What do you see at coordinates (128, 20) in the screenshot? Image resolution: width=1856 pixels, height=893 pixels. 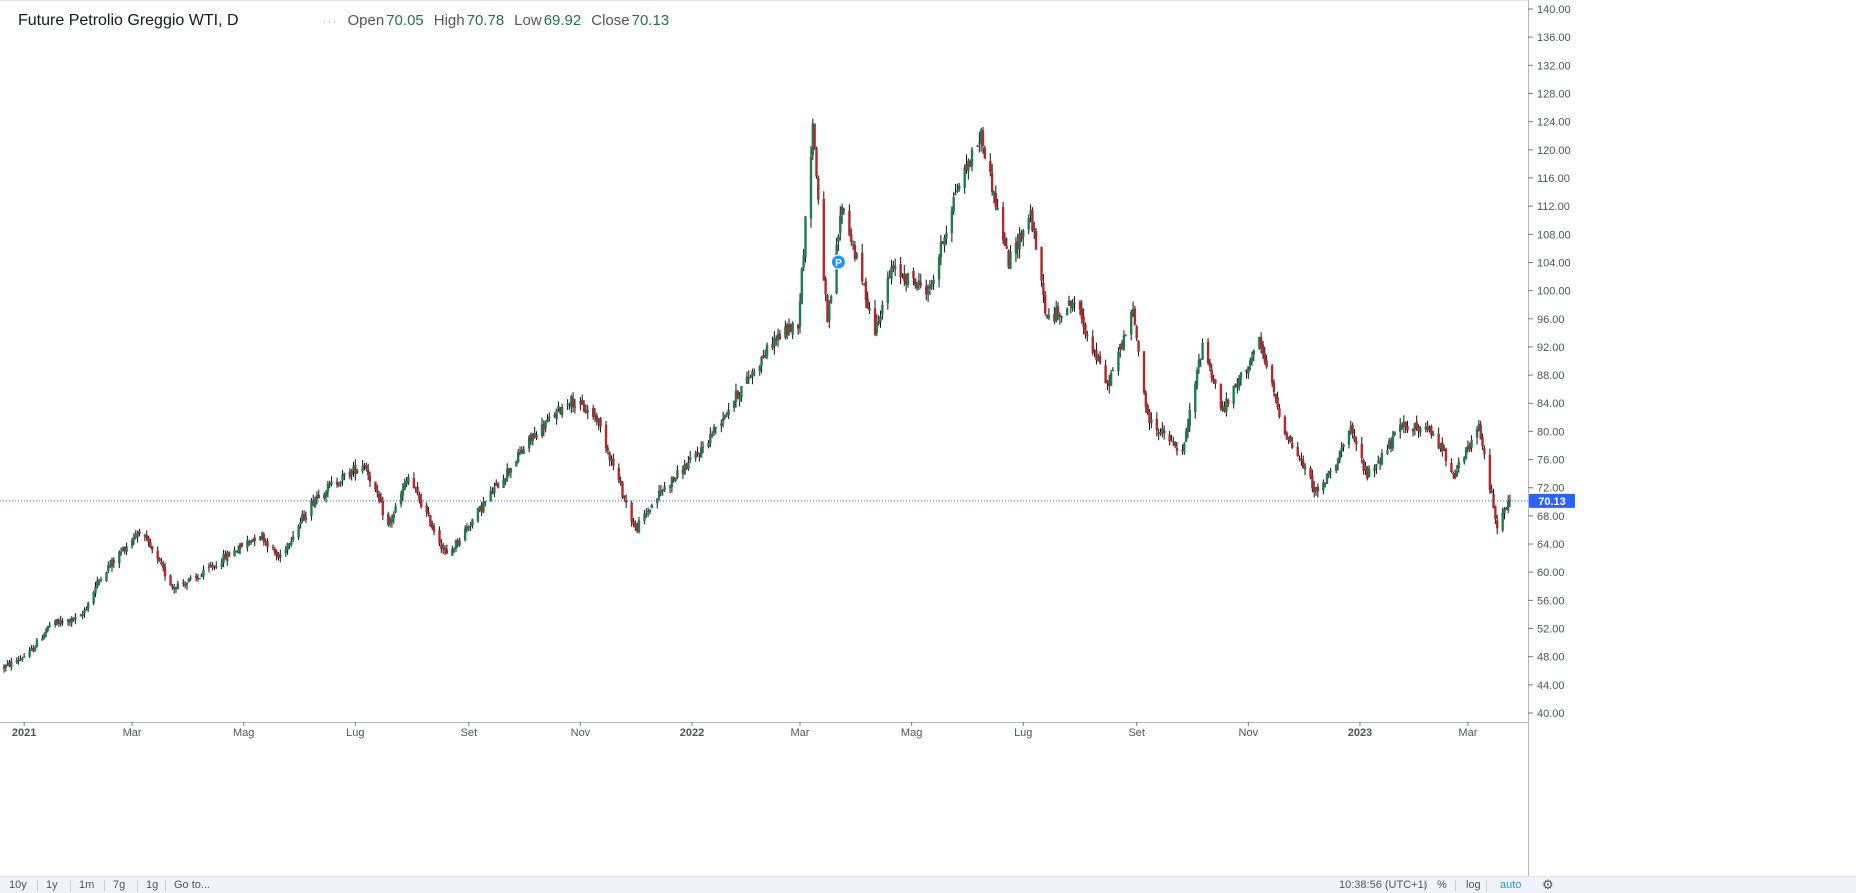 I see `symbol-title: Future Petrolio Greggio WTI, D` at bounding box center [128, 20].